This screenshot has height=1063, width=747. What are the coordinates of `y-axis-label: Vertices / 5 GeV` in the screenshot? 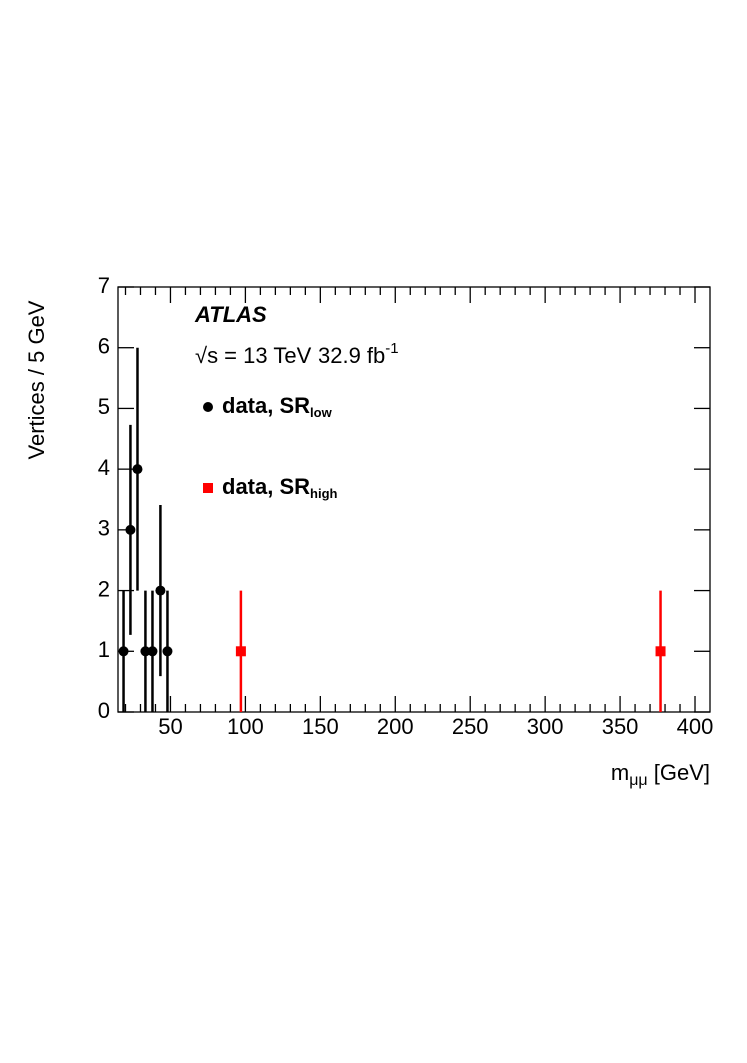 It's located at (36, 379).